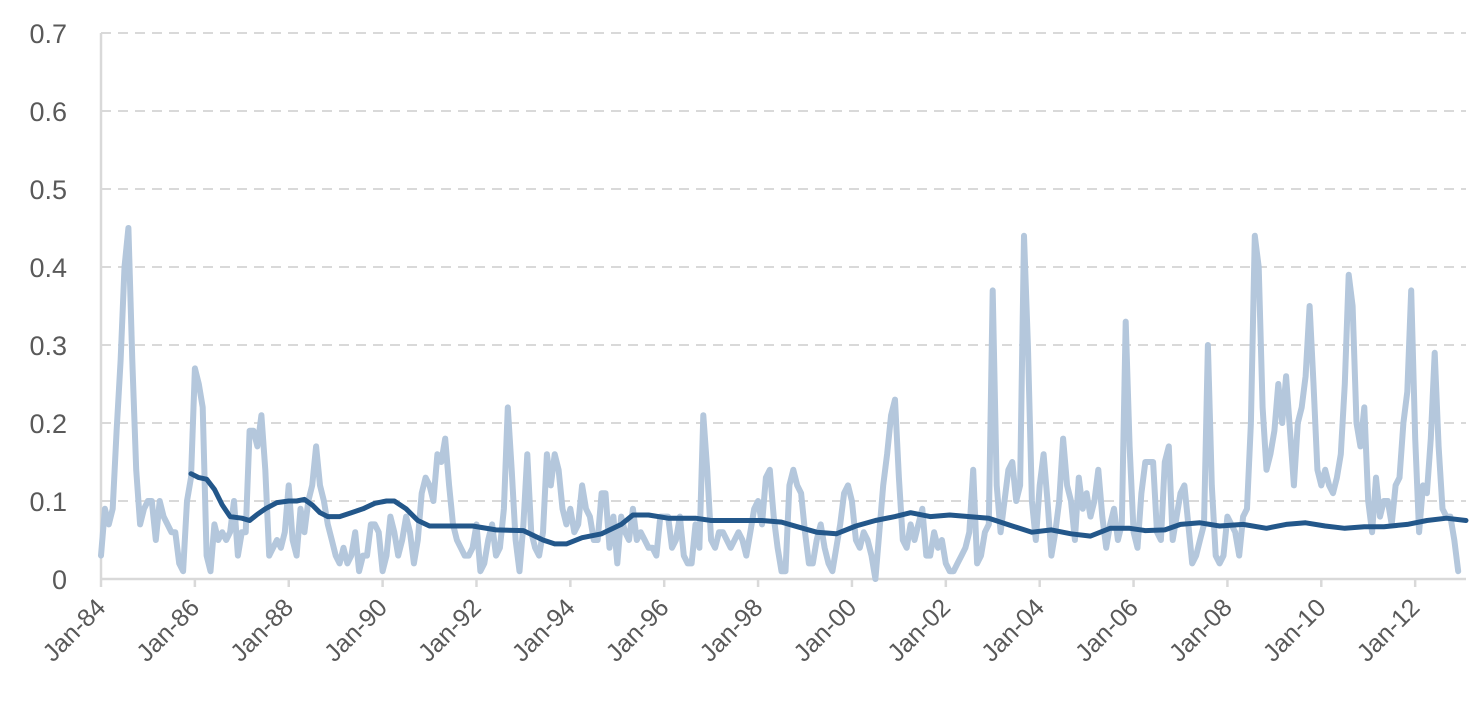 The width and height of the screenshot is (1481, 723). I want to click on x-tick-label: Jan-98, so click(731, 630).